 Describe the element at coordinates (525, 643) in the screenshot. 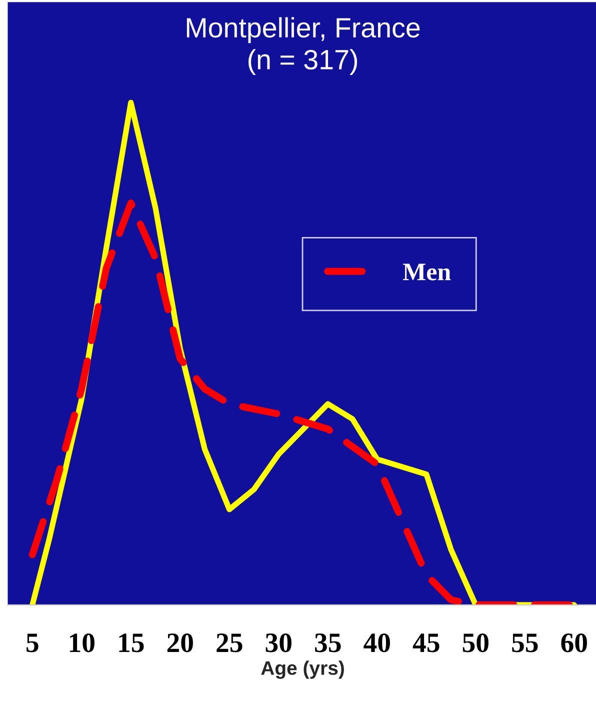

I see `x-tick-label: 55` at that location.